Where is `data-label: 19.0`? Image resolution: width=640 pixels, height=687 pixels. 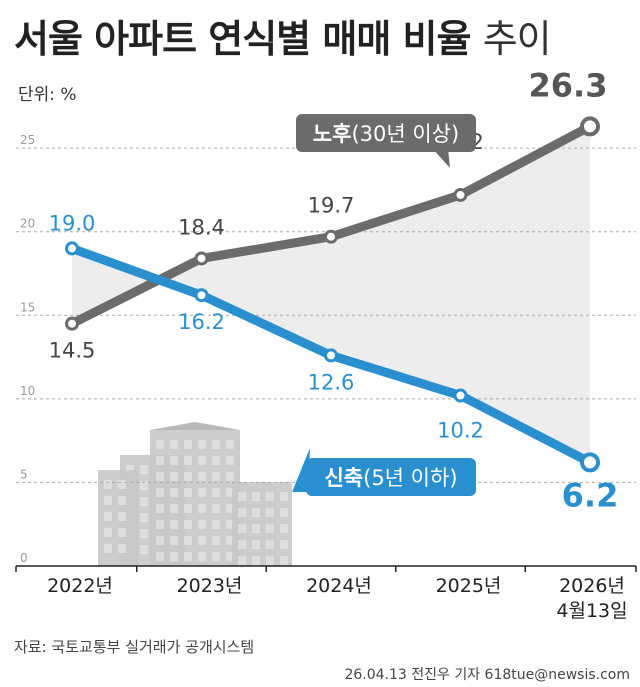
data-label: 19.0 is located at coordinates (72, 223).